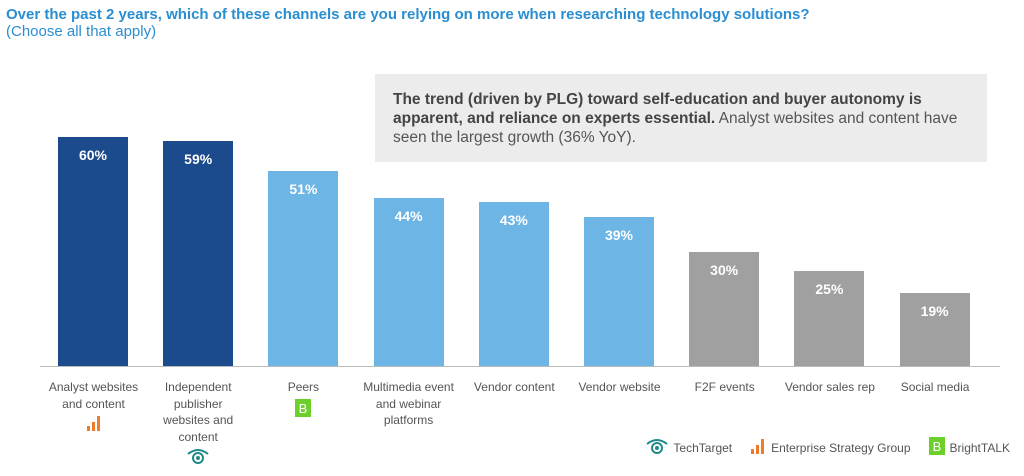 The height and width of the screenshot is (476, 1024). Describe the element at coordinates (619, 235) in the screenshot. I see `data-label: 39%` at that location.